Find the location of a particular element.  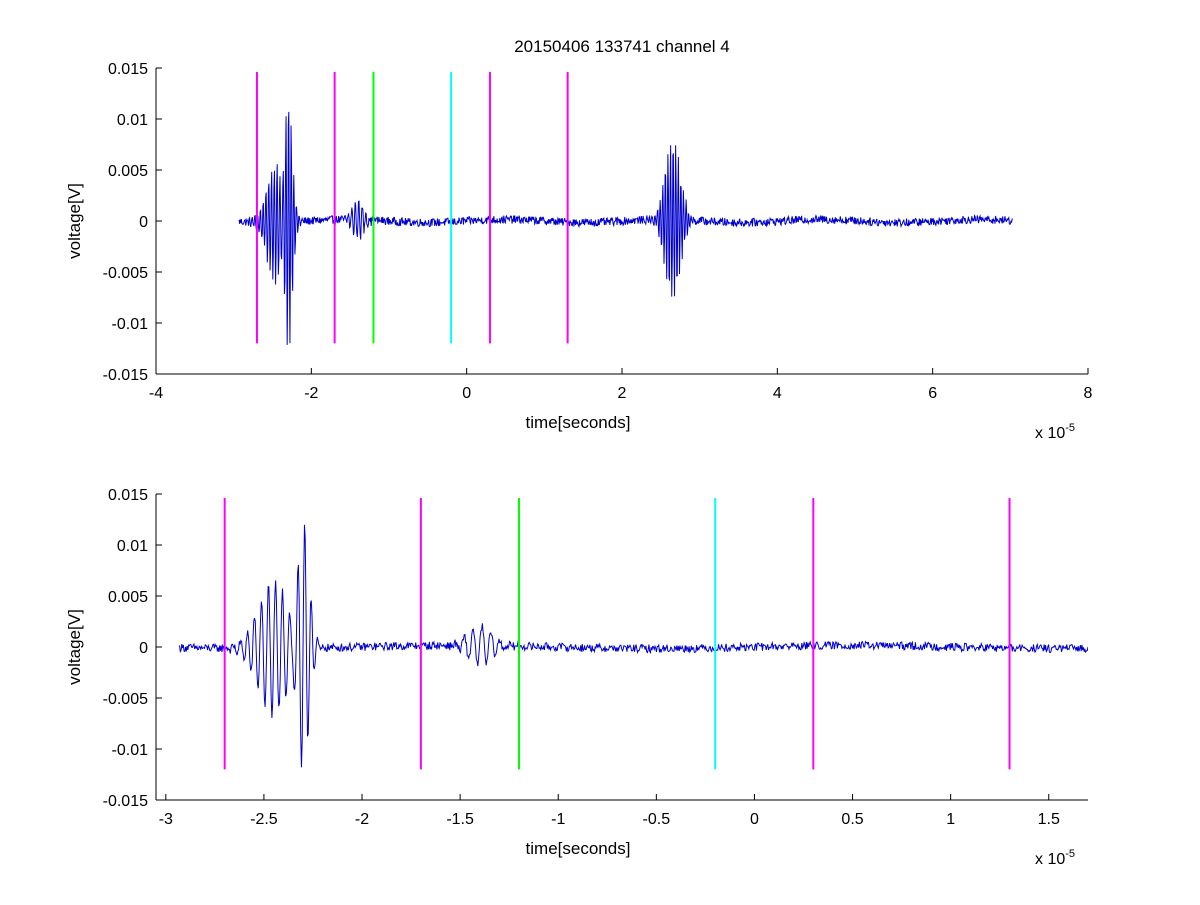

x-tick-label: -3 is located at coordinates (166, 819).